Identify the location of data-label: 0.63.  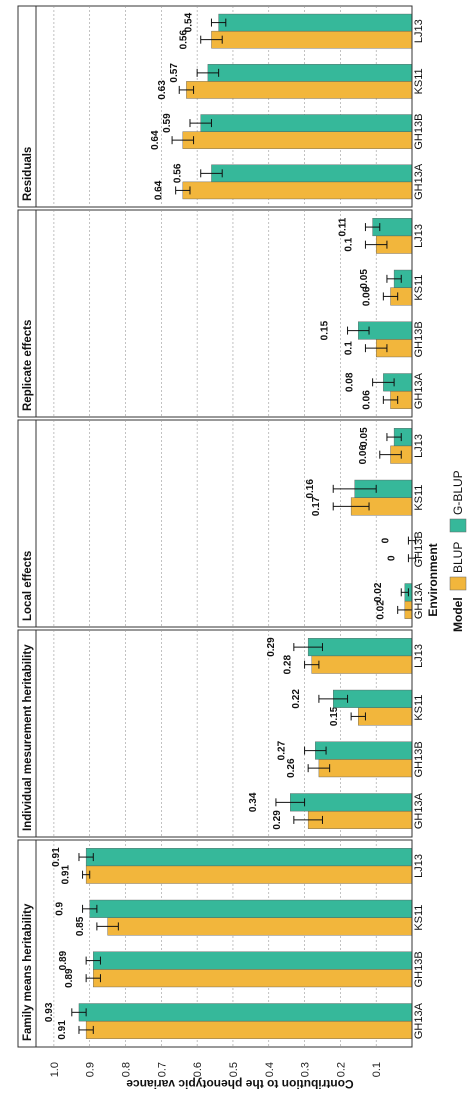
(162, 90).